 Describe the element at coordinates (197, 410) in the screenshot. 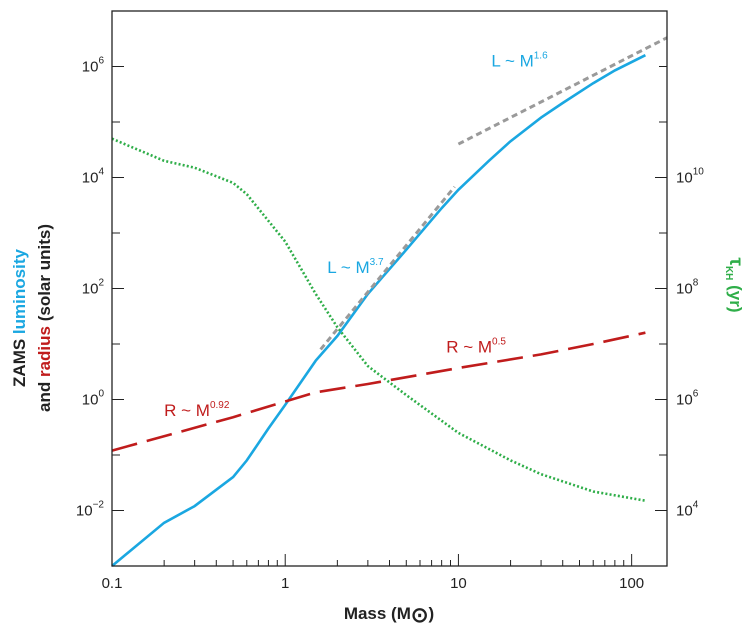

I see `annotation-3: R ~ M0.92` at that location.